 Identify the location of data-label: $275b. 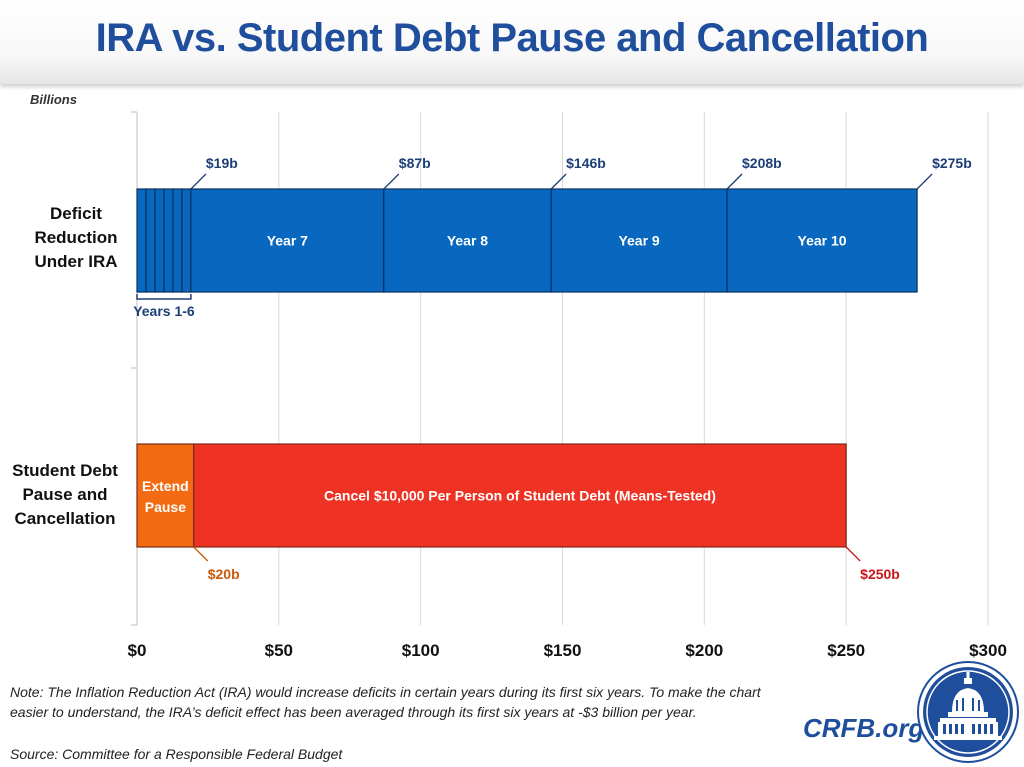
(952, 163).